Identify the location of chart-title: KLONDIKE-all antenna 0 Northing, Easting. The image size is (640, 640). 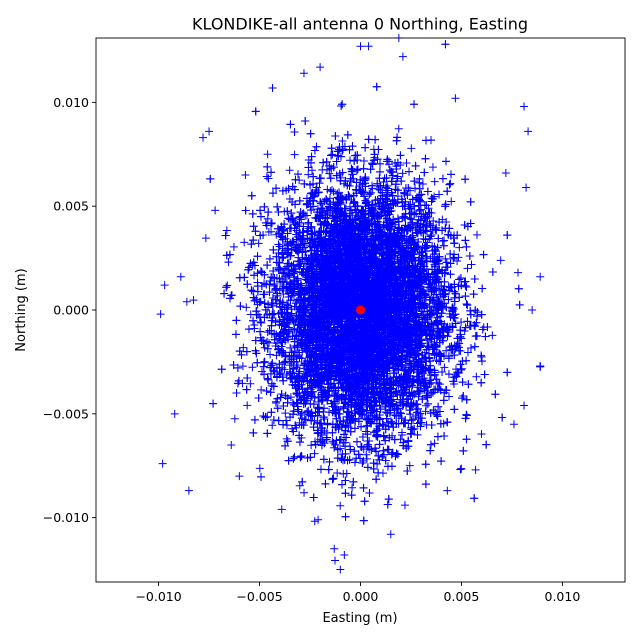
(360, 24).